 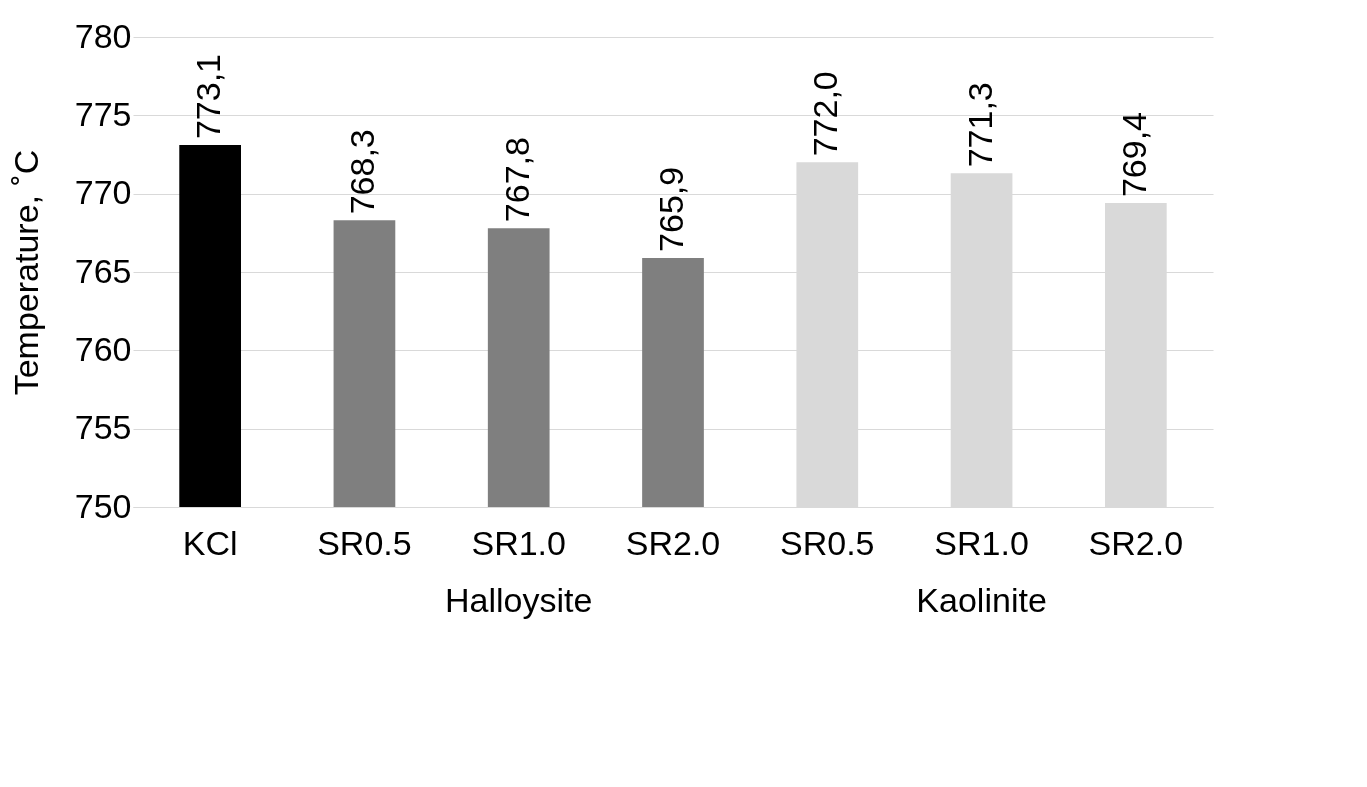 What do you see at coordinates (1133, 154) in the screenshot?
I see `data-label: 769,4` at bounding box center [1133, 154].